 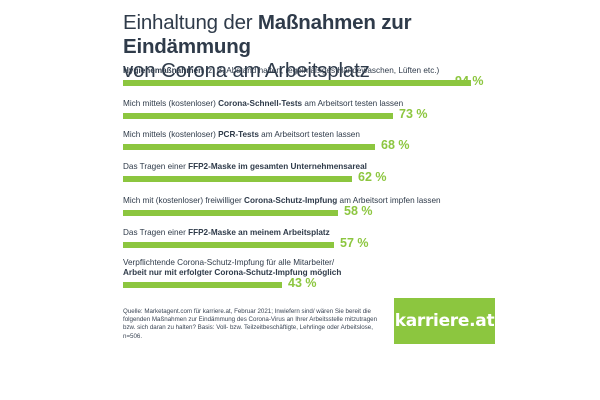 I want to click on title-line1-bold: Maßnahmen zur Eindämmung, so click(x=267, y=34).